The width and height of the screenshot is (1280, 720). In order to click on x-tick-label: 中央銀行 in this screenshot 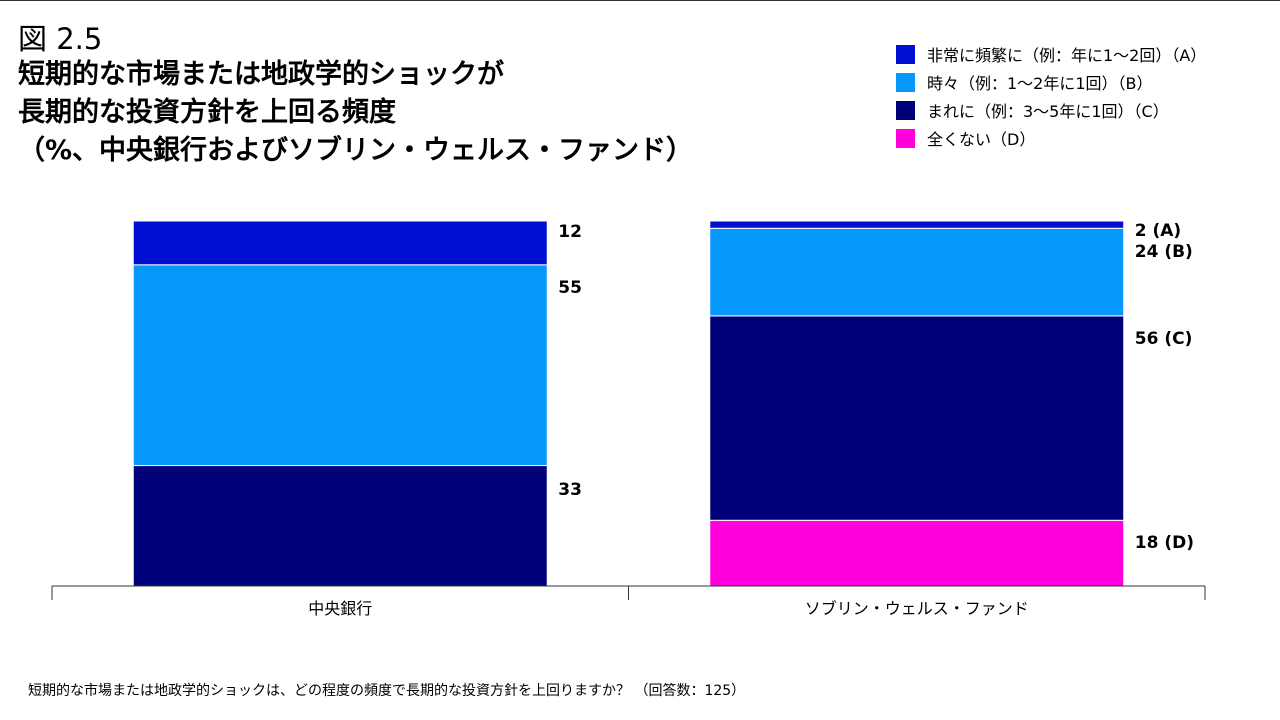, I will do `click(340, 608)`.